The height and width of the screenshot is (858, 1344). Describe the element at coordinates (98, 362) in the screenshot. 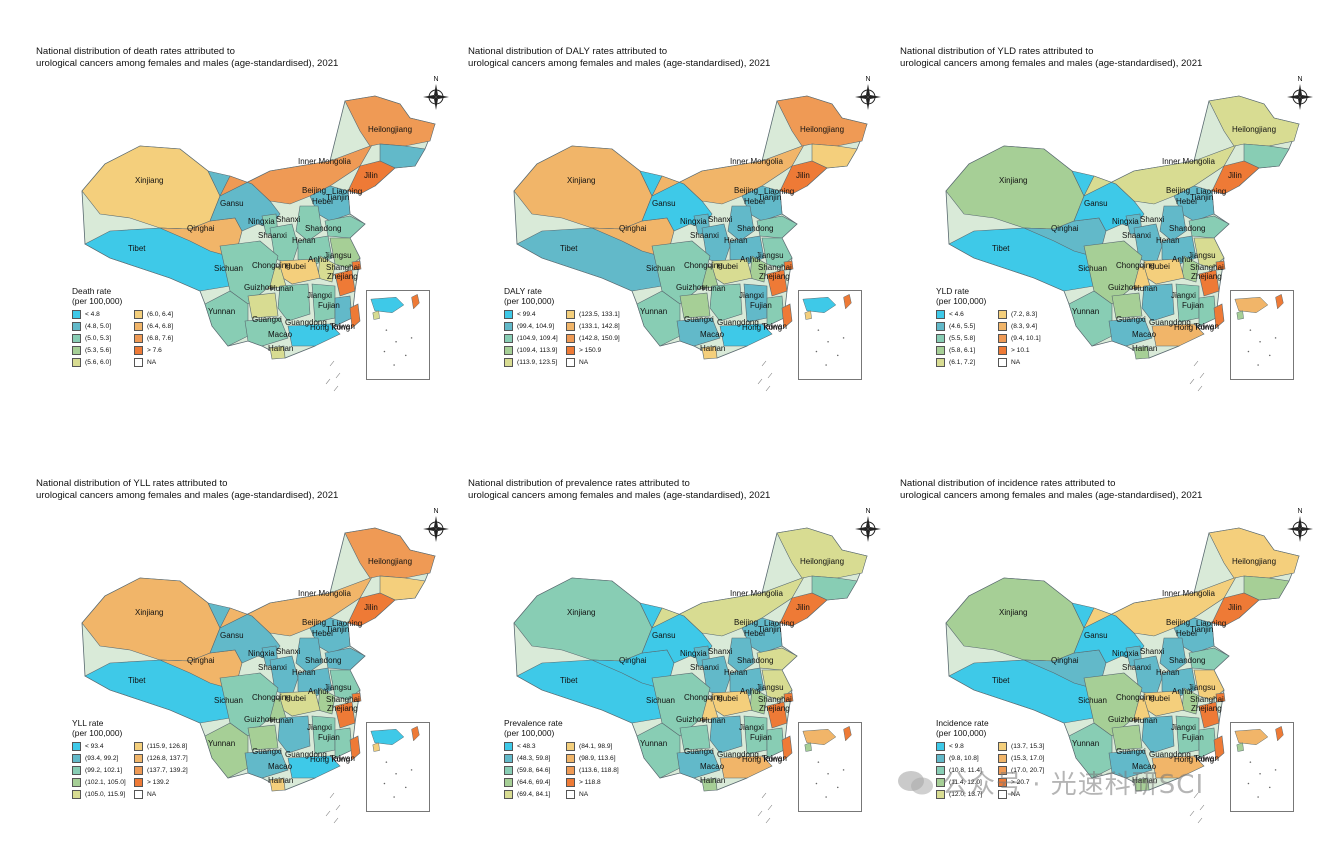

I see `legend-label: (5.6, 6.0]` at that location.